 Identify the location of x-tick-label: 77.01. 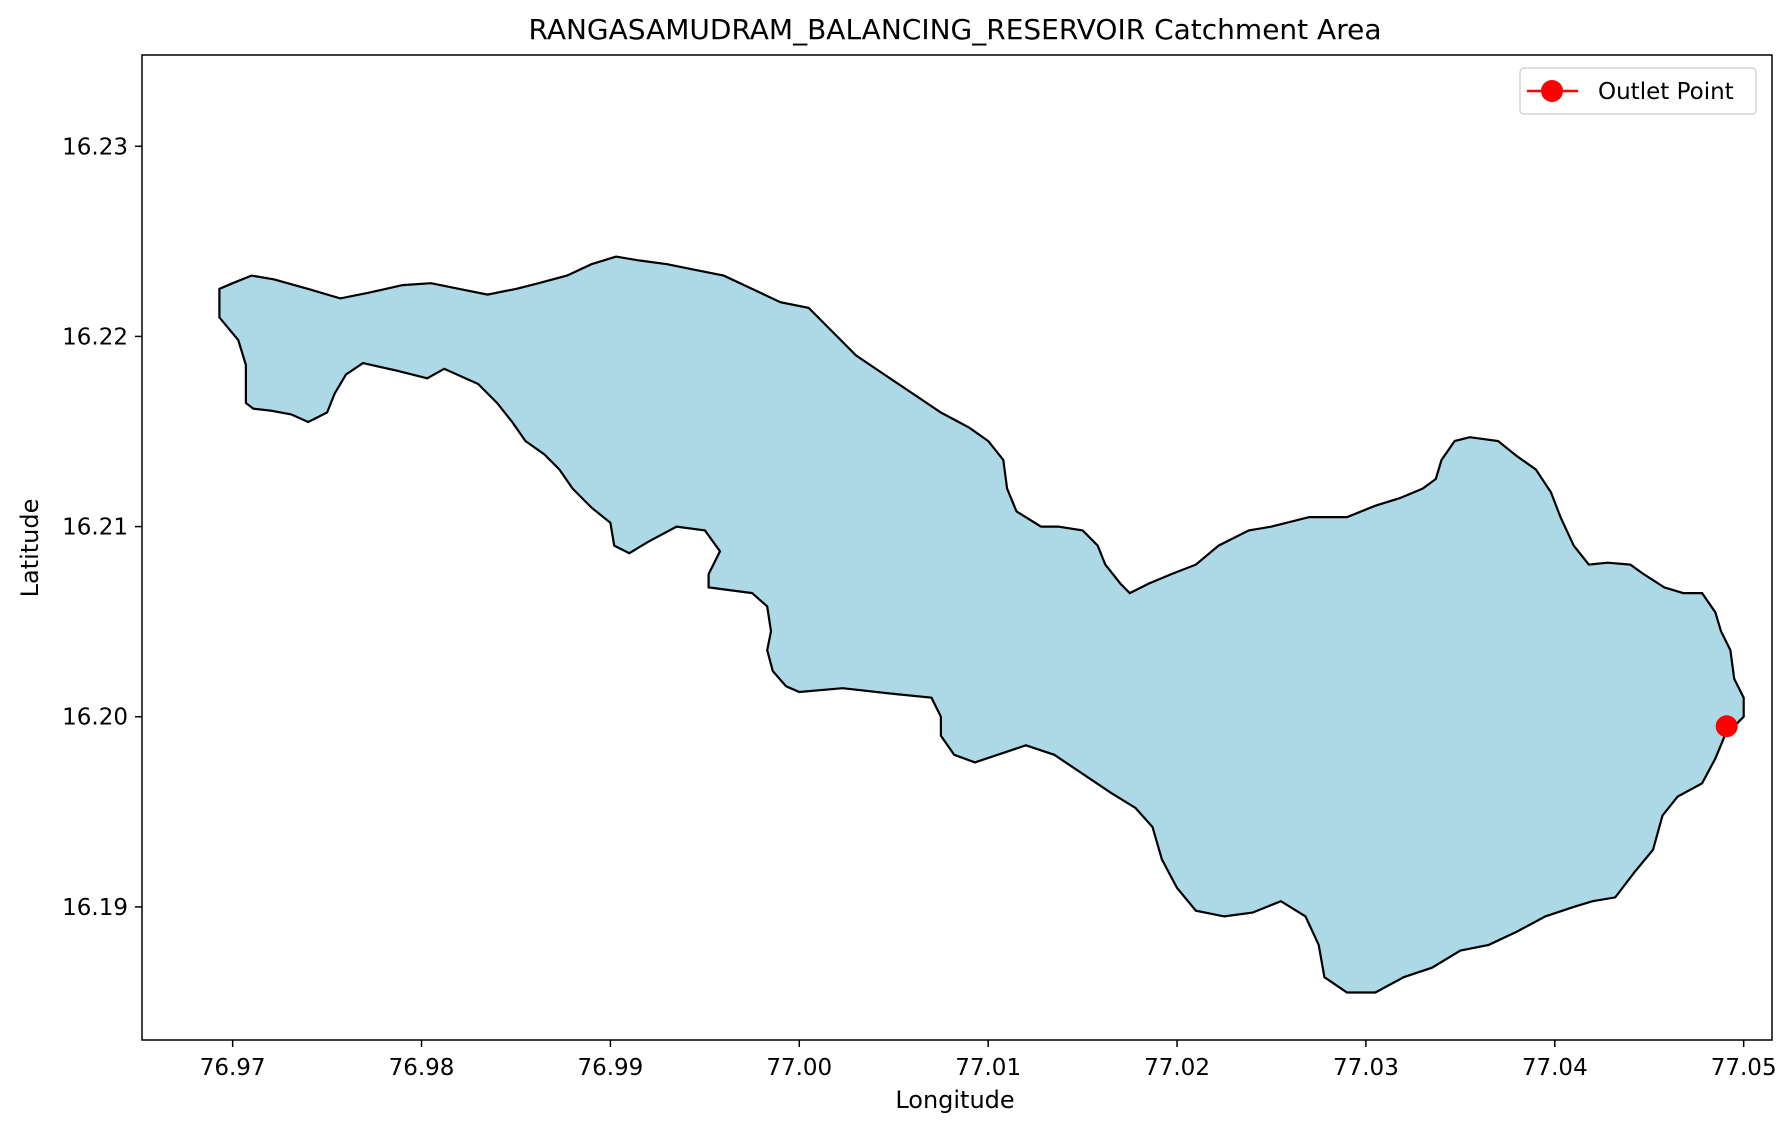
(988, 1068).